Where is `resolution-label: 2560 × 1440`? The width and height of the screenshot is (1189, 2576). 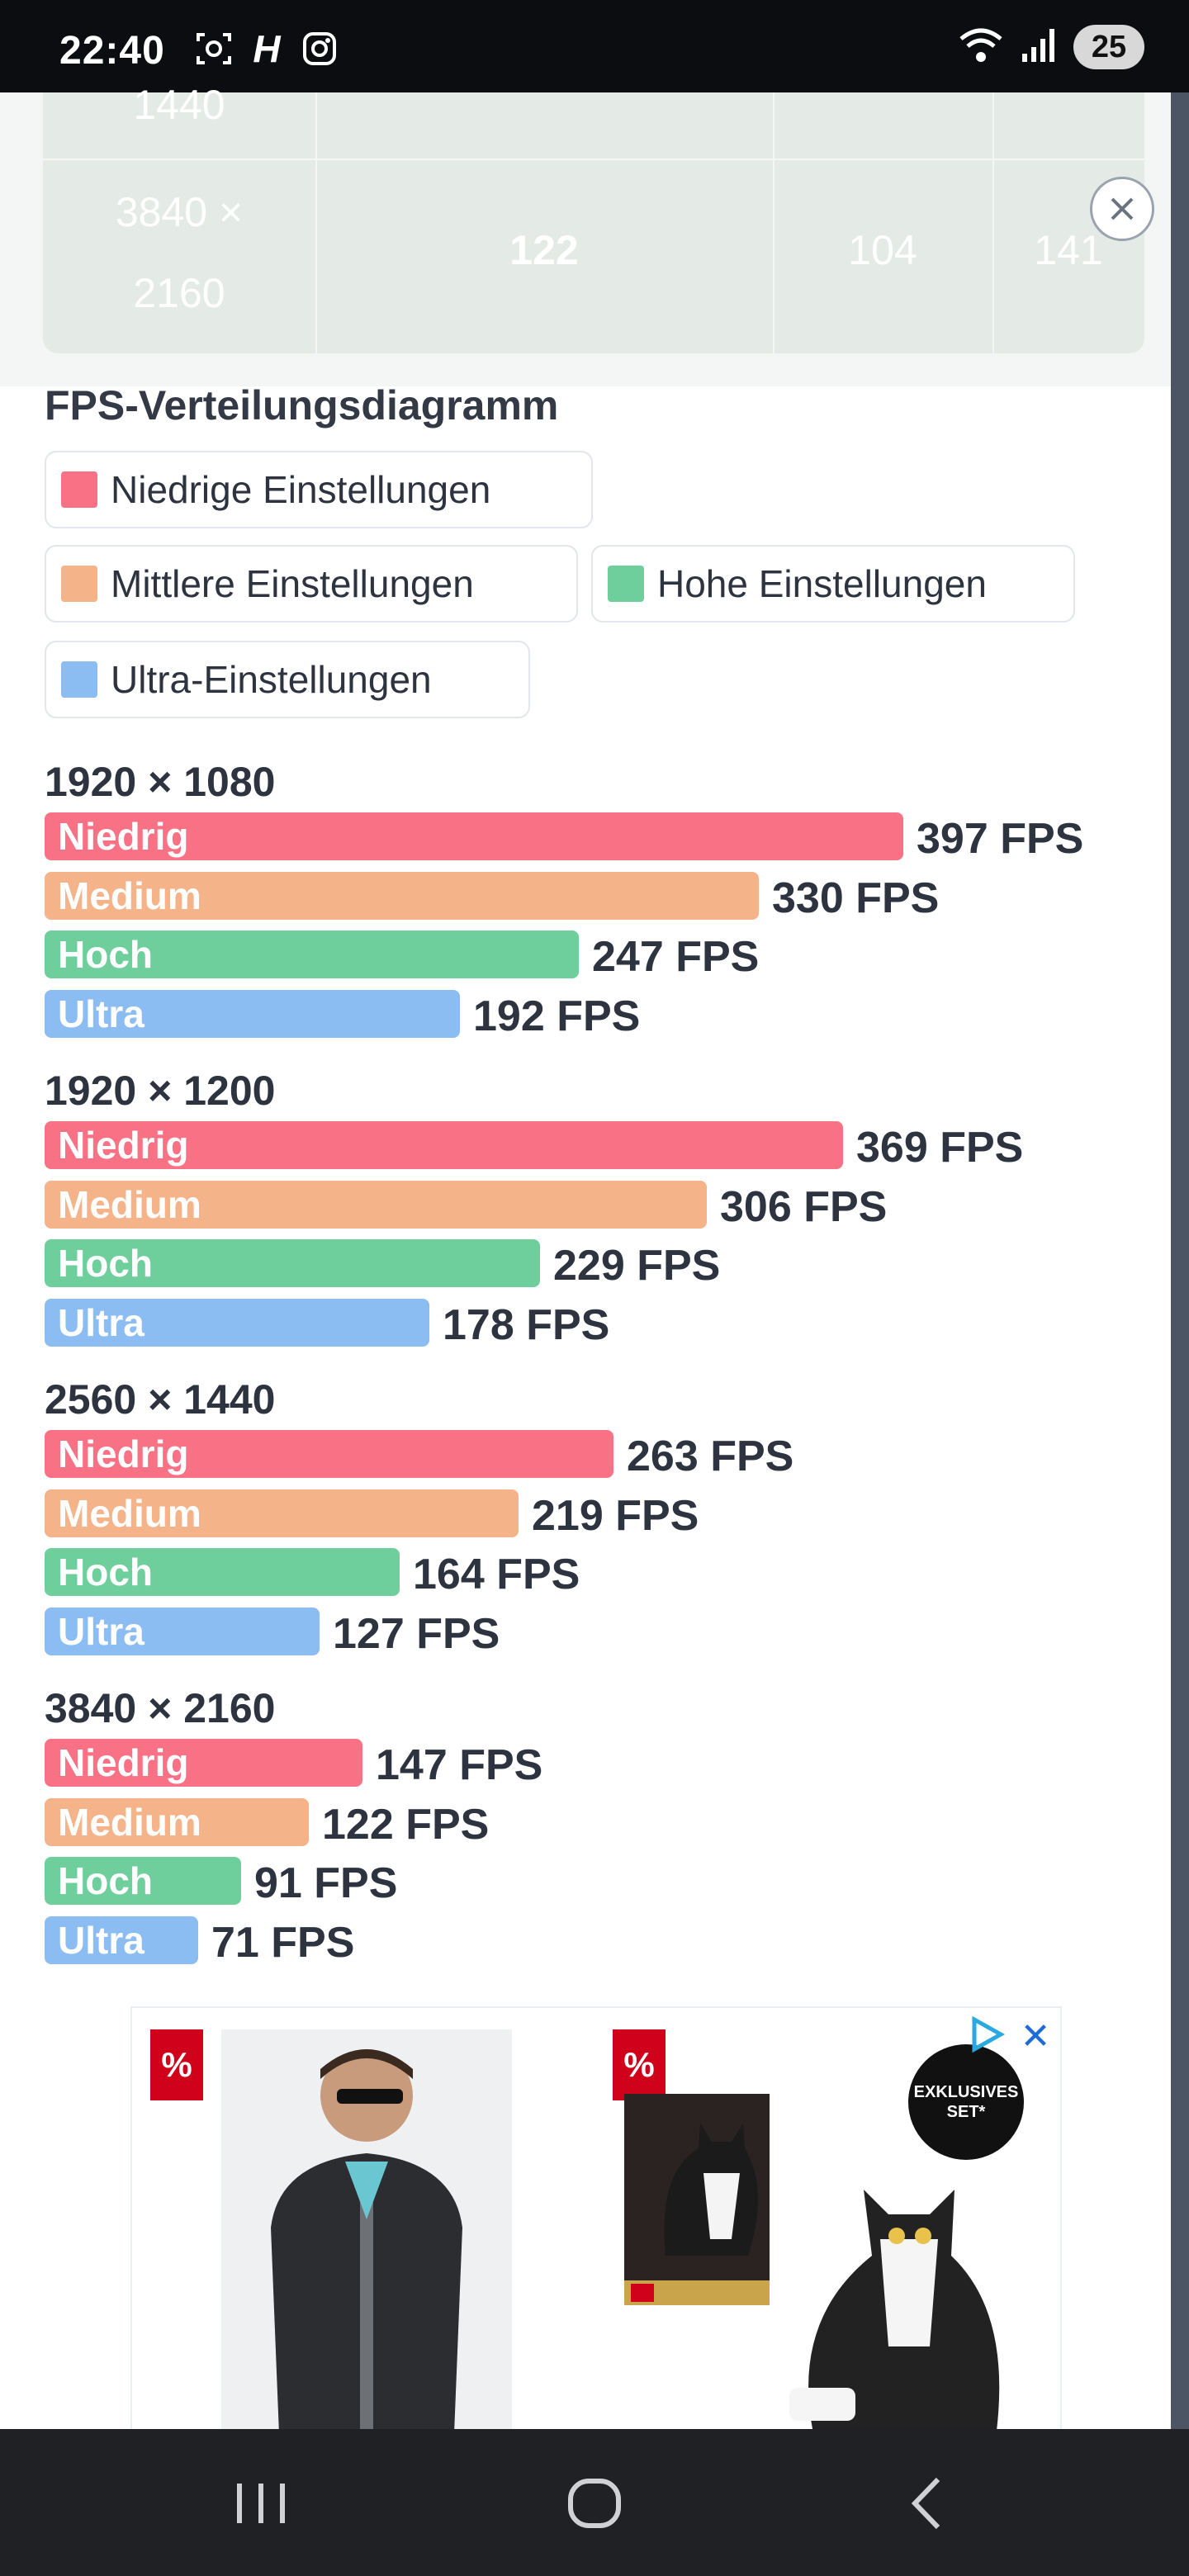
resolution-label: 2560 × 1440 is located at coordinates (160, 1399).